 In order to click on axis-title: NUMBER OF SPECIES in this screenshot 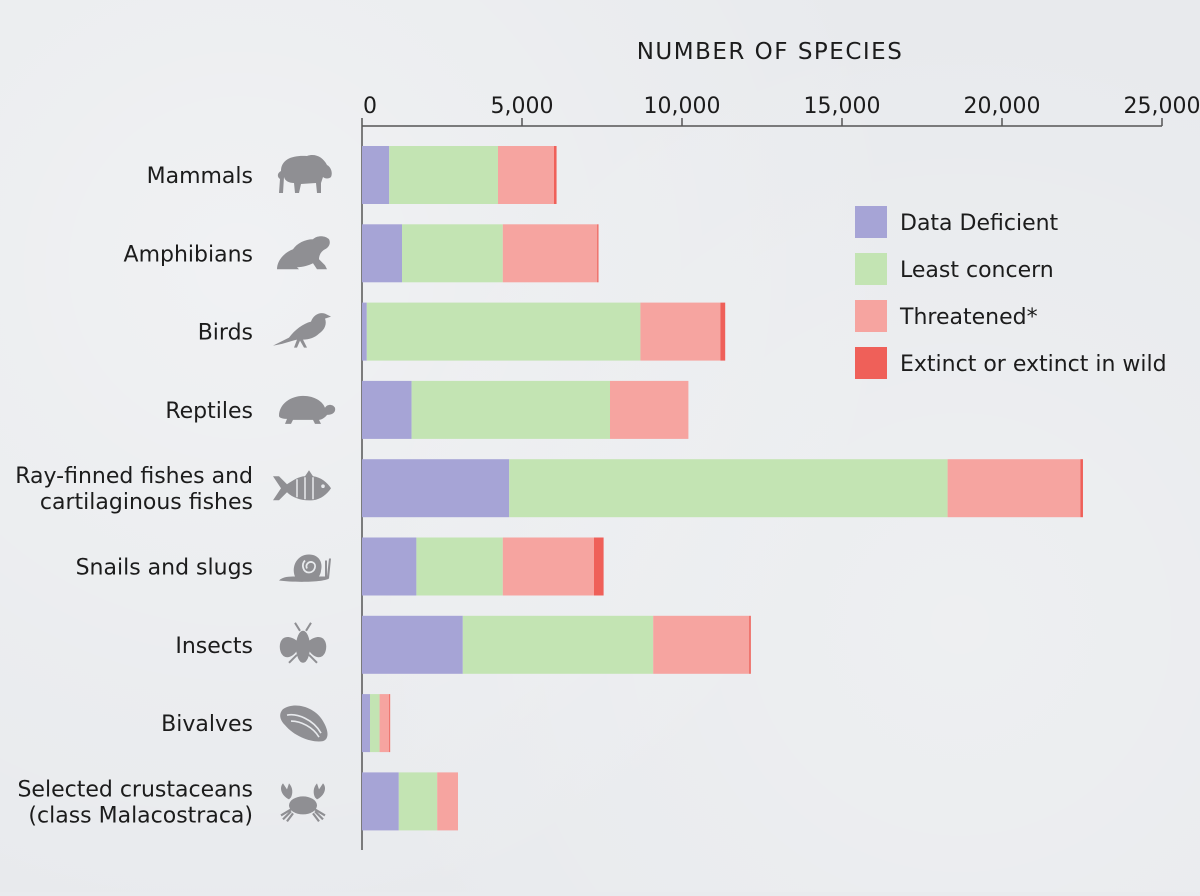, I will do `click(770, 52)`.